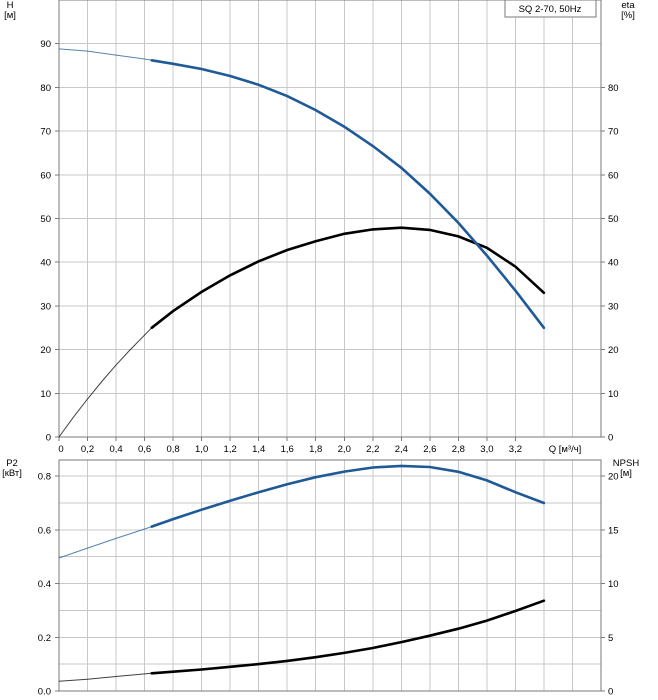 This screenshot has width=658, height=700. I want to click on y-axis-label: P2 [кВт], so click(12, 468).